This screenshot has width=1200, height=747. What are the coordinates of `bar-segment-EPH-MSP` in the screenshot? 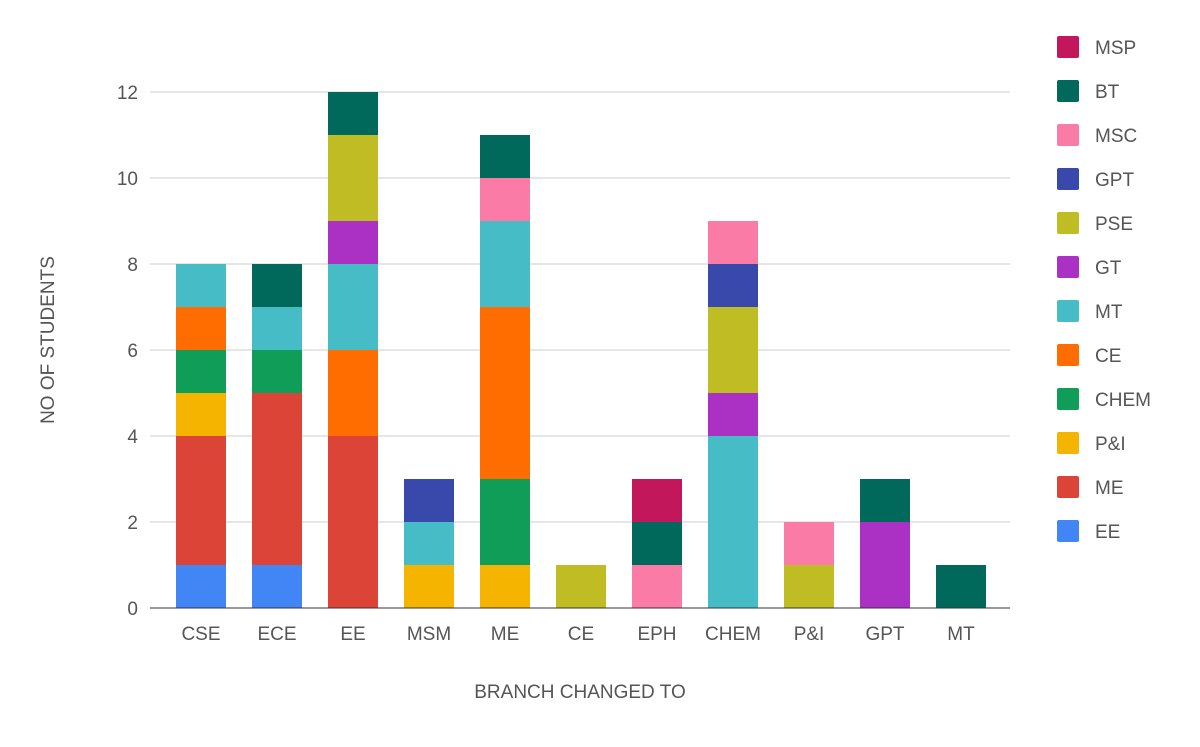 It's located at (657, 500).